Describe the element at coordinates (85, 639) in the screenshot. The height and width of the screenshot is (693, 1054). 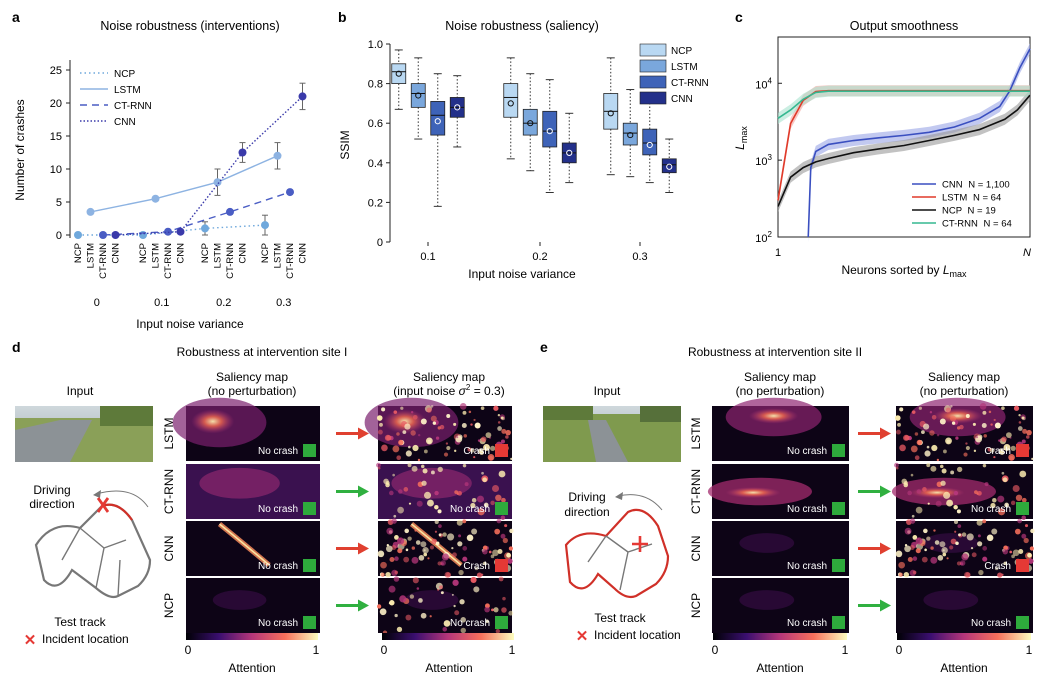
I see `panel-d-incident-label: Incident location` at that location.